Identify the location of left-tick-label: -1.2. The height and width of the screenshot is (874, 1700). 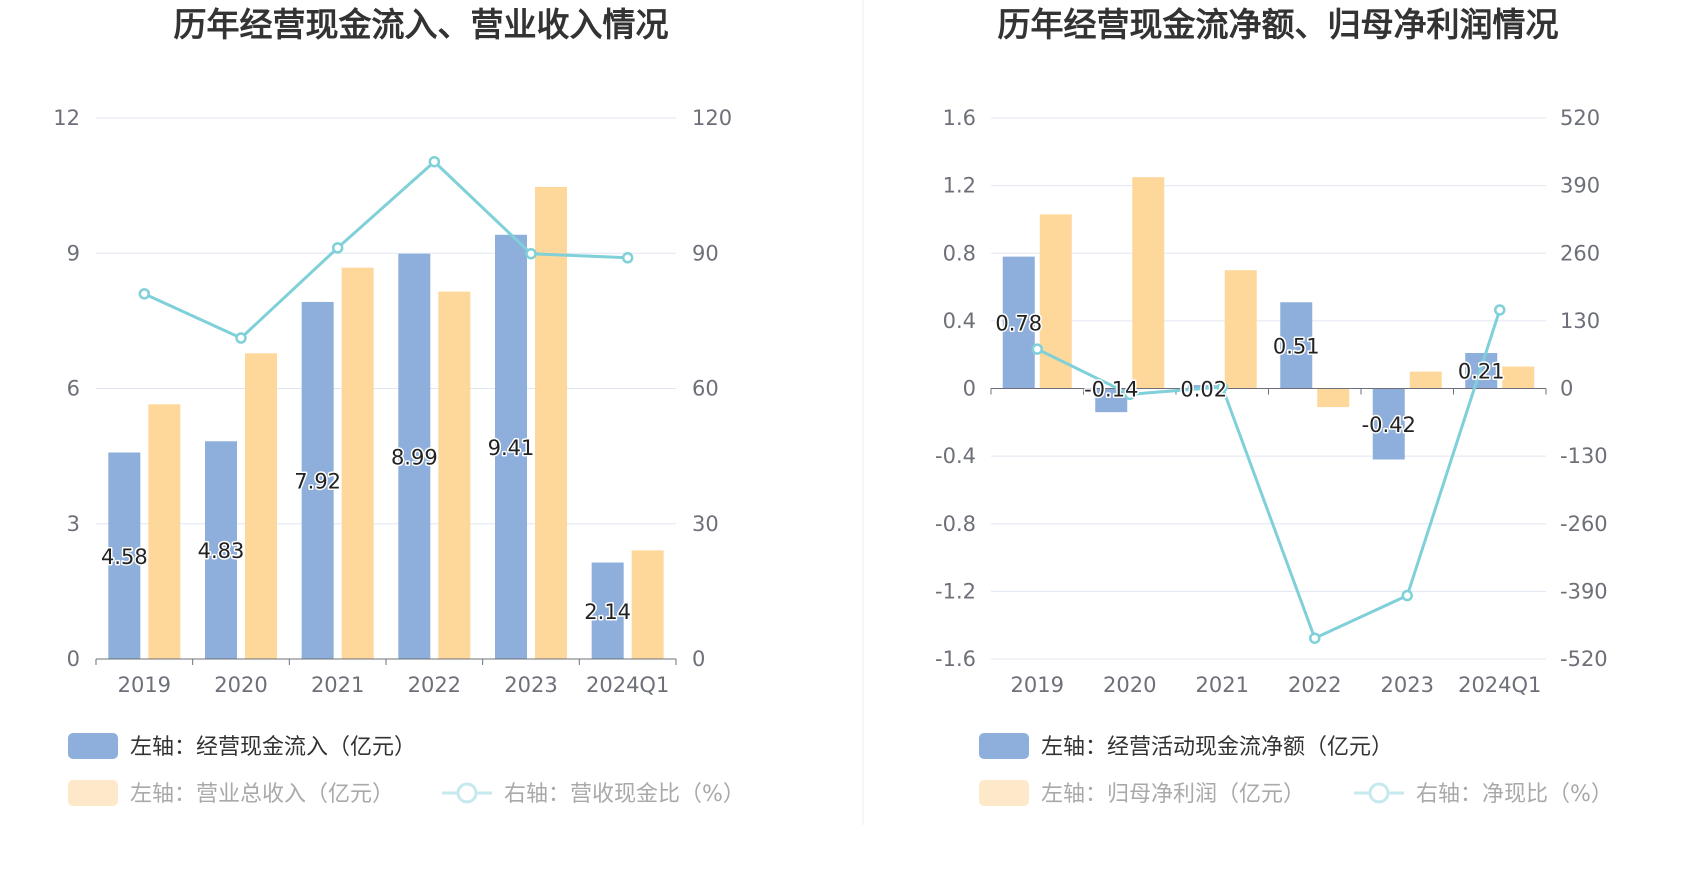
(955, 591).